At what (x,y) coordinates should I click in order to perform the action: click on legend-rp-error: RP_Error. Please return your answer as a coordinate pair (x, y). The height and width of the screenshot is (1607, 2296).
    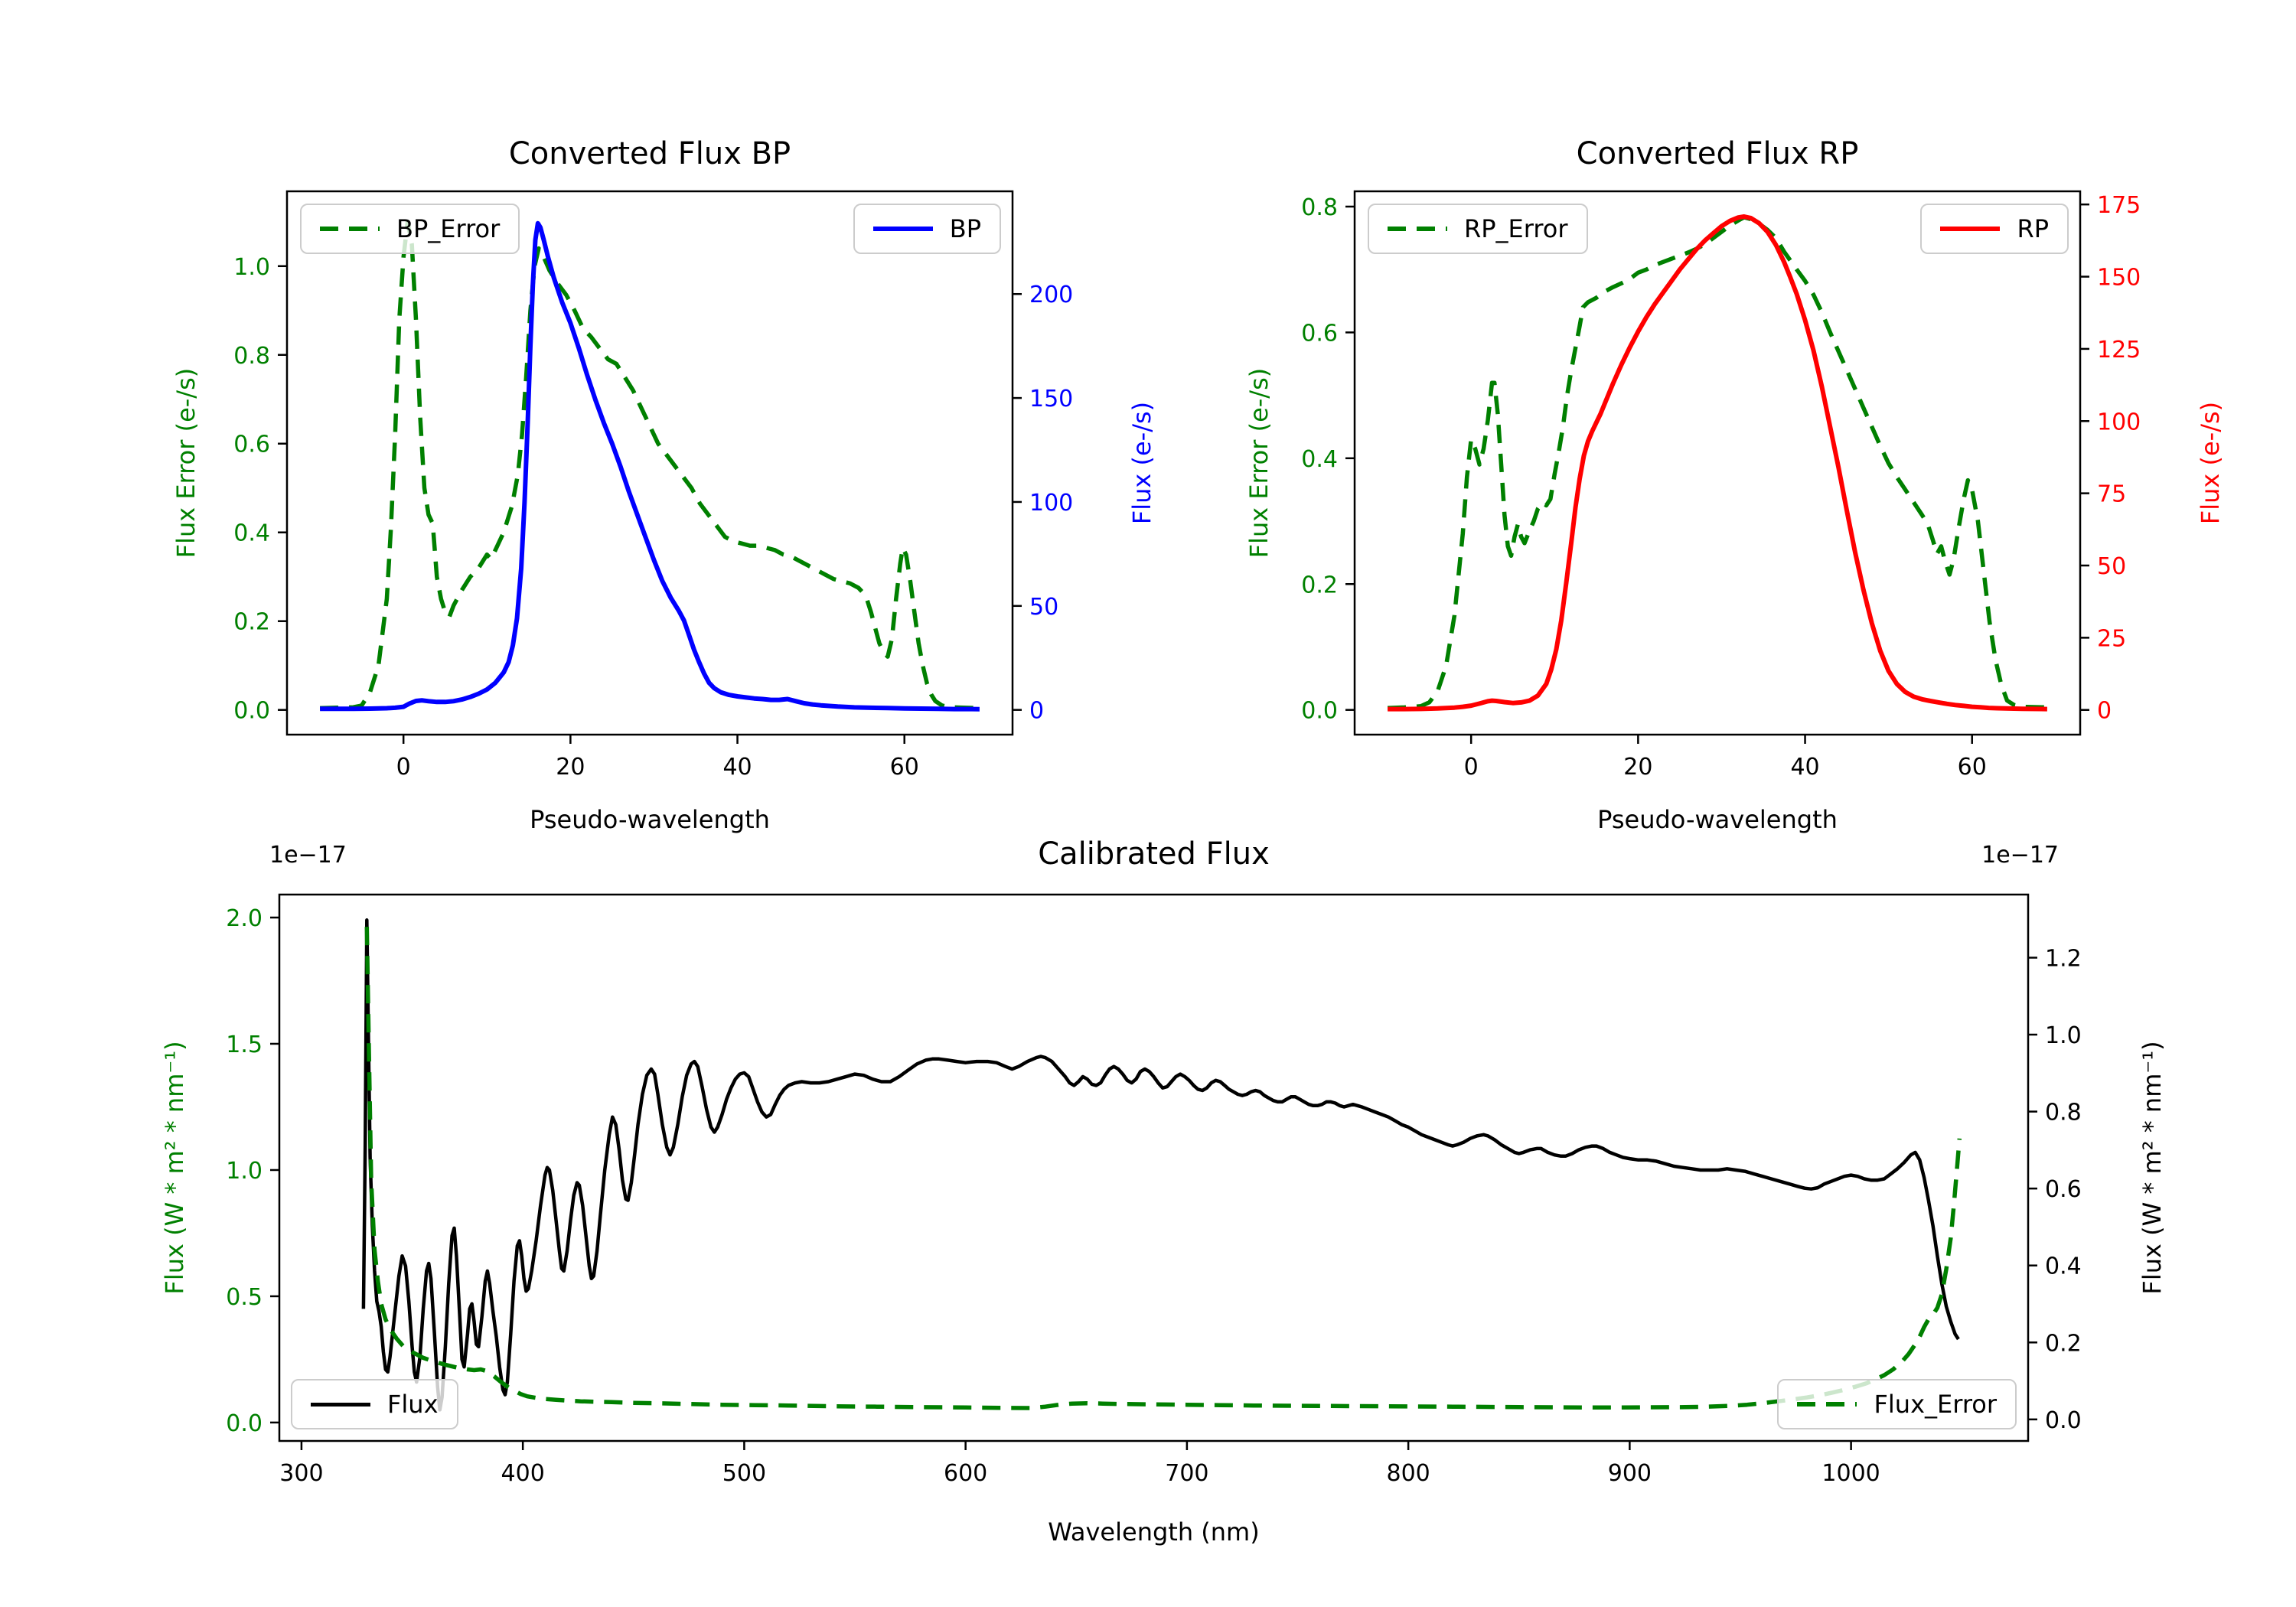
    Looking at the image, I should click on (1478, 229).